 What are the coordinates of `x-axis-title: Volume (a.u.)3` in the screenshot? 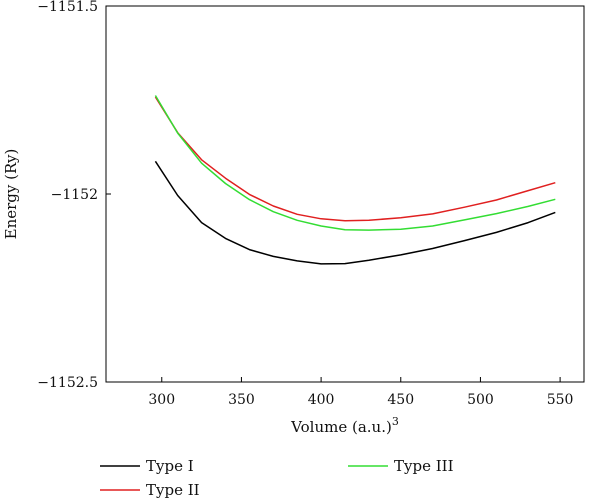 It's located at (344, 425).